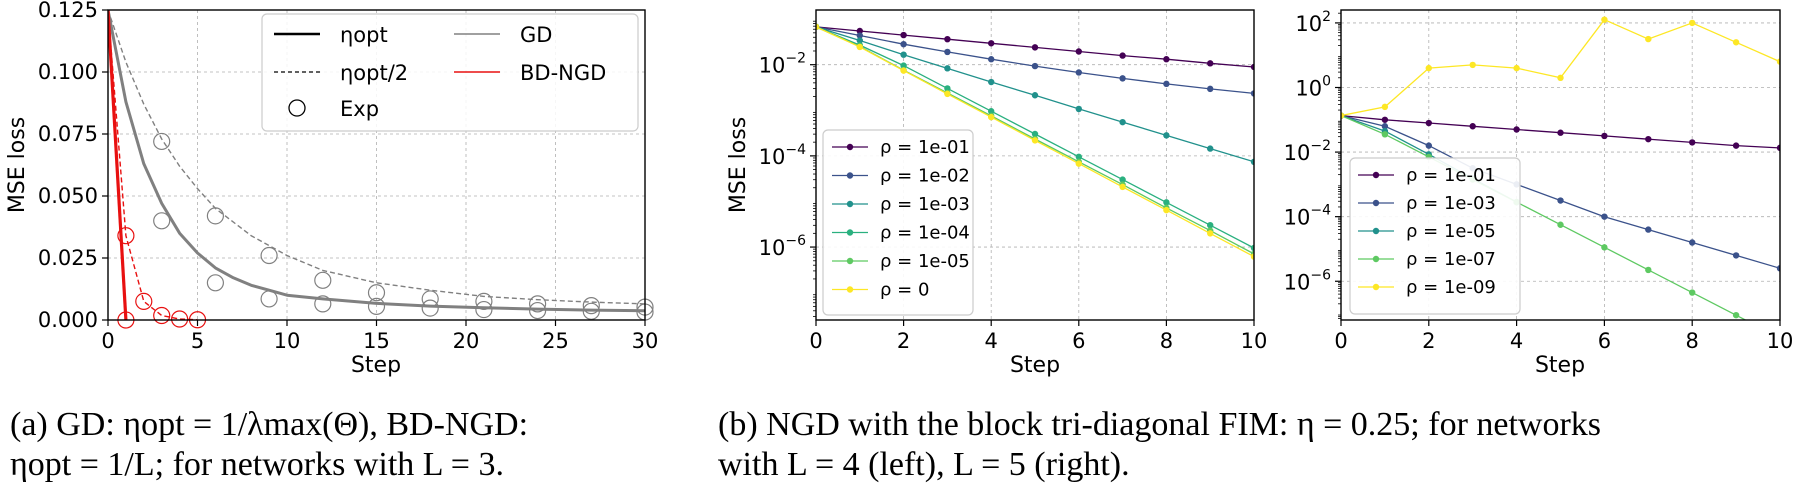 The width and height of the screenshot is (1800, 498). Describe the element at coordinates (1451, 175) in the screenshot. I see `legend-label: ρ = 1e-01` at that location.